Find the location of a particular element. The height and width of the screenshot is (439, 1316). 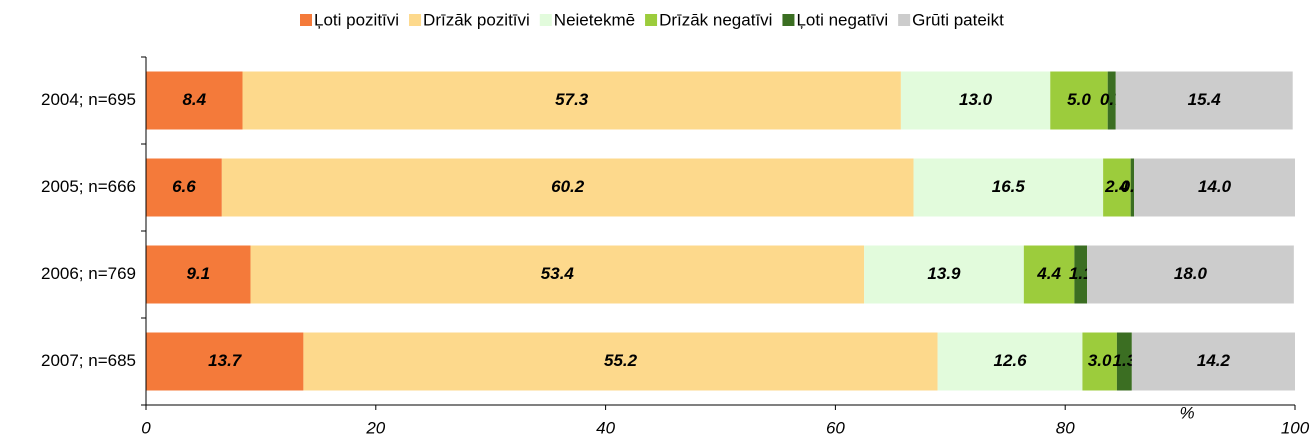

data-label: 60.2 is located at coordinates (568, 186).